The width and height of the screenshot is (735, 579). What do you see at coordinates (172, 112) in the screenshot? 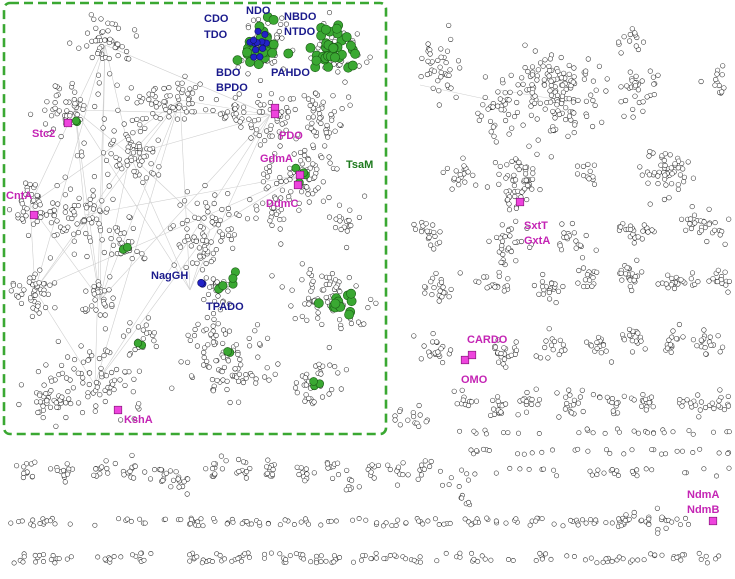
I see `network-edge` at bounding box center [172, 112].